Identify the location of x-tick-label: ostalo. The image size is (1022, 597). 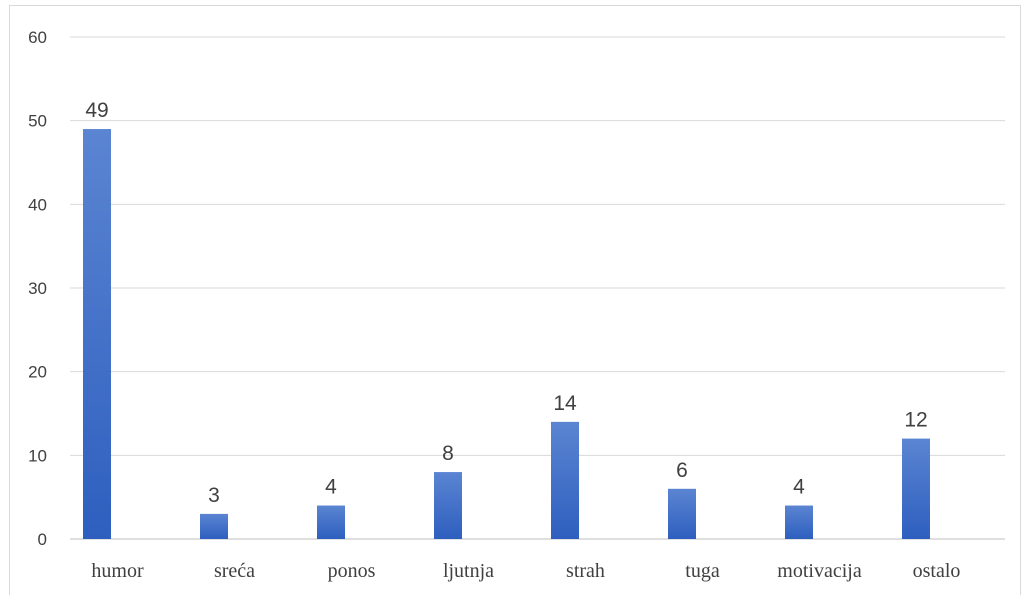
(937, 571).